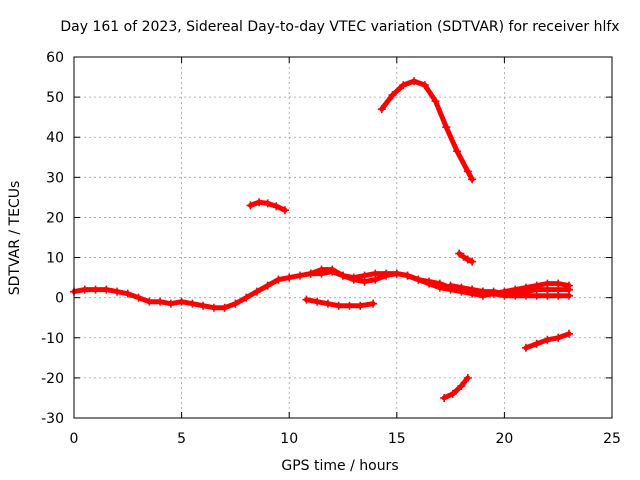 This screenshot has width=640, height=480. What do you see at coordinates (55, 58) in the screenshot?
I see `y-tick-label: 60` at bounding box center [55, 58].